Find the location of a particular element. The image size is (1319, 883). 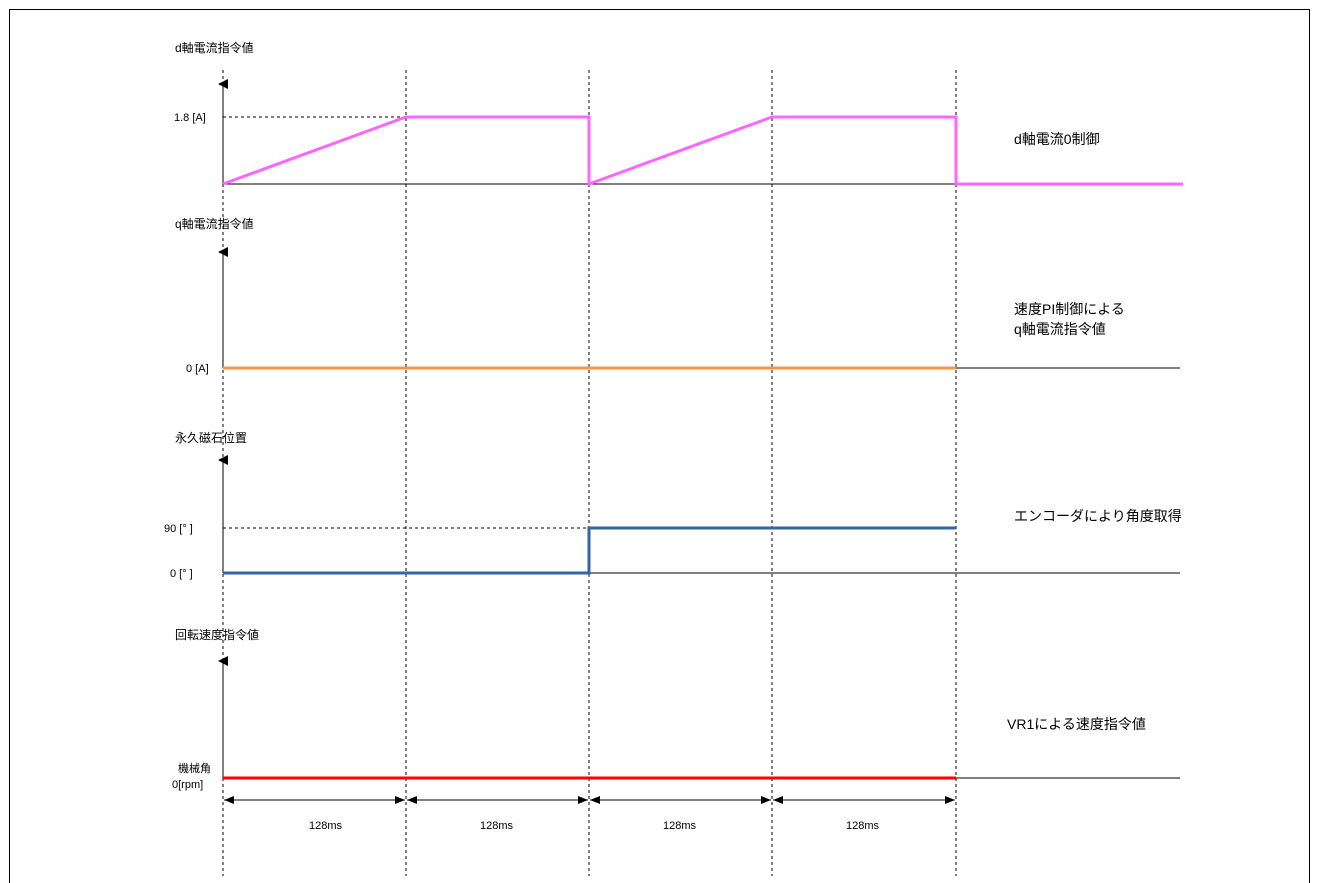

panel-title: q軸電流指令値 is located at coordinates (214, 223).